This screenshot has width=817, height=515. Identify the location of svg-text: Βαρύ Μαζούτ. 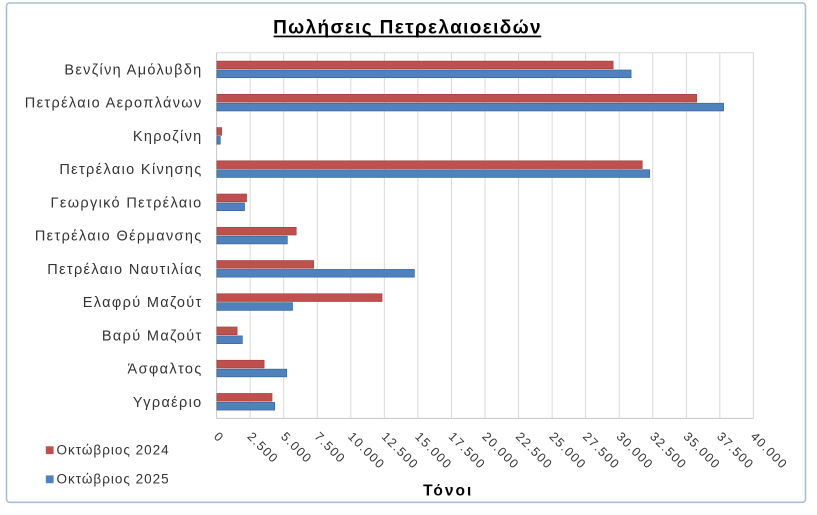
(152, 336).